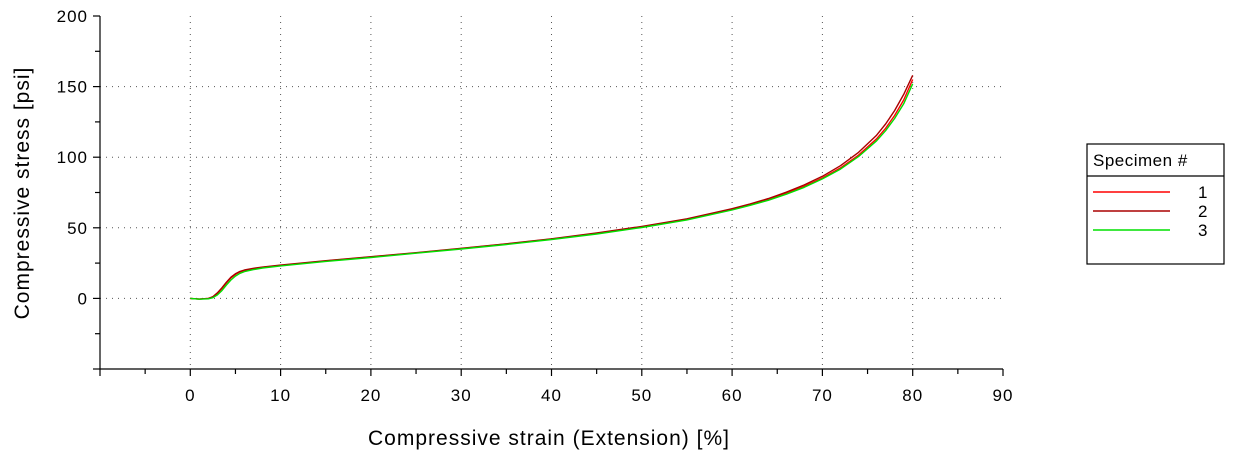  What do you see at coordinates (1203, 192) in the screenshot?
I see `legend-label-1: 1` at bounding box center [1203, 192].